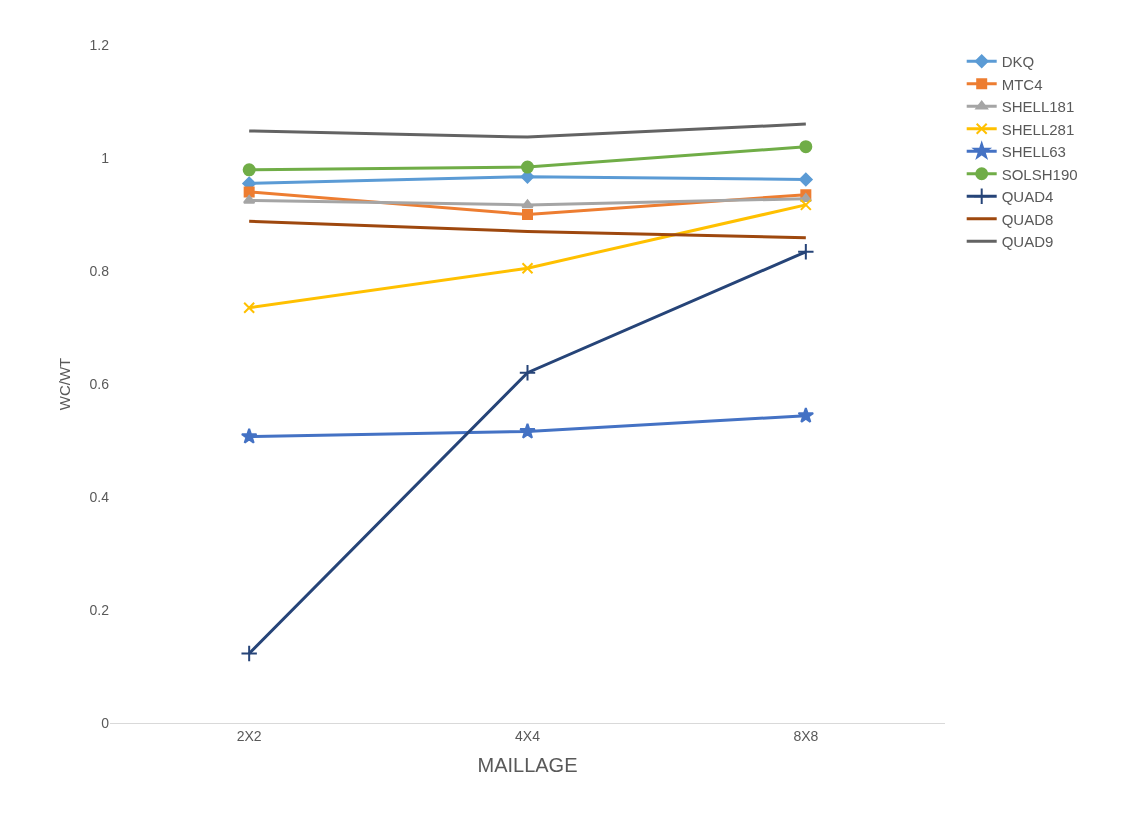 The image size is (1145, 823). What do you see at coordinates (105, 157) in the screenshot?
I see `y-tick-label: 1` at bounding box center [105, 157].